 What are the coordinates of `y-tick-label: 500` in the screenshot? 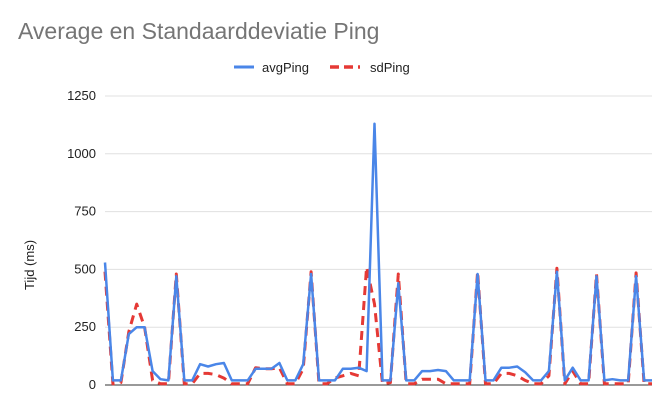 It's located at (85, 268).